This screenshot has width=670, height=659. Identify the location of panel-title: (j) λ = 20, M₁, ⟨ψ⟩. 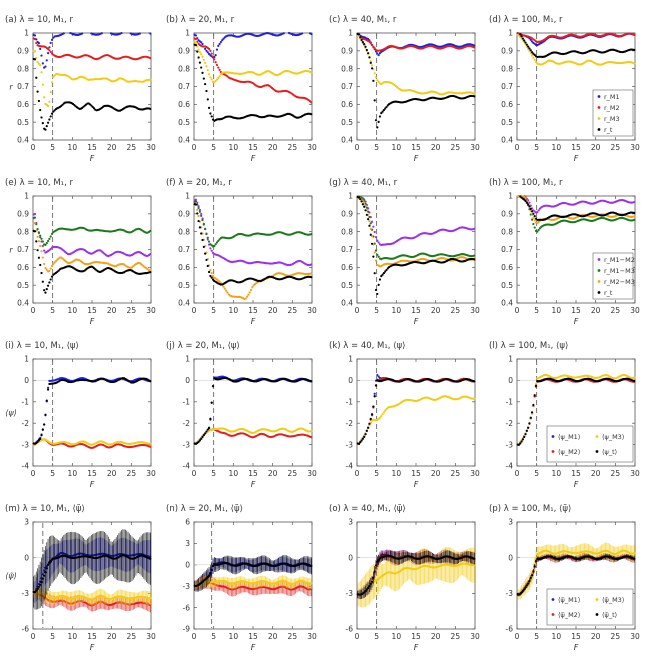
(203, 346).